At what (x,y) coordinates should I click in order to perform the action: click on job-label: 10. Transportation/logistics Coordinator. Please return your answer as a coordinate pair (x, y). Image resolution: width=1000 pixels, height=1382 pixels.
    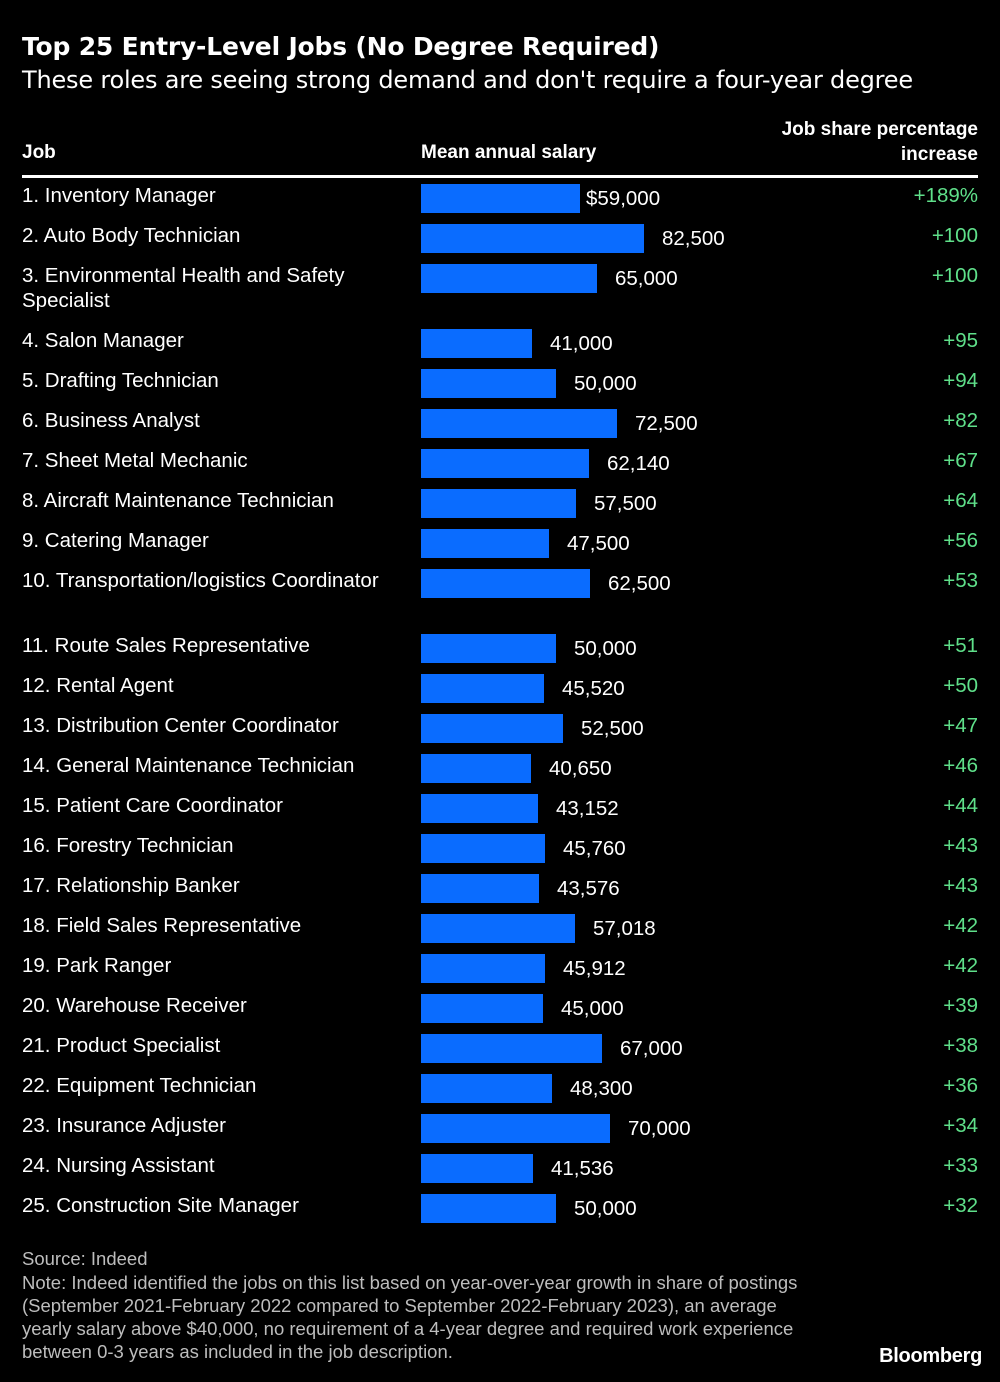
    Looking at the image, I should click on (200, 580).